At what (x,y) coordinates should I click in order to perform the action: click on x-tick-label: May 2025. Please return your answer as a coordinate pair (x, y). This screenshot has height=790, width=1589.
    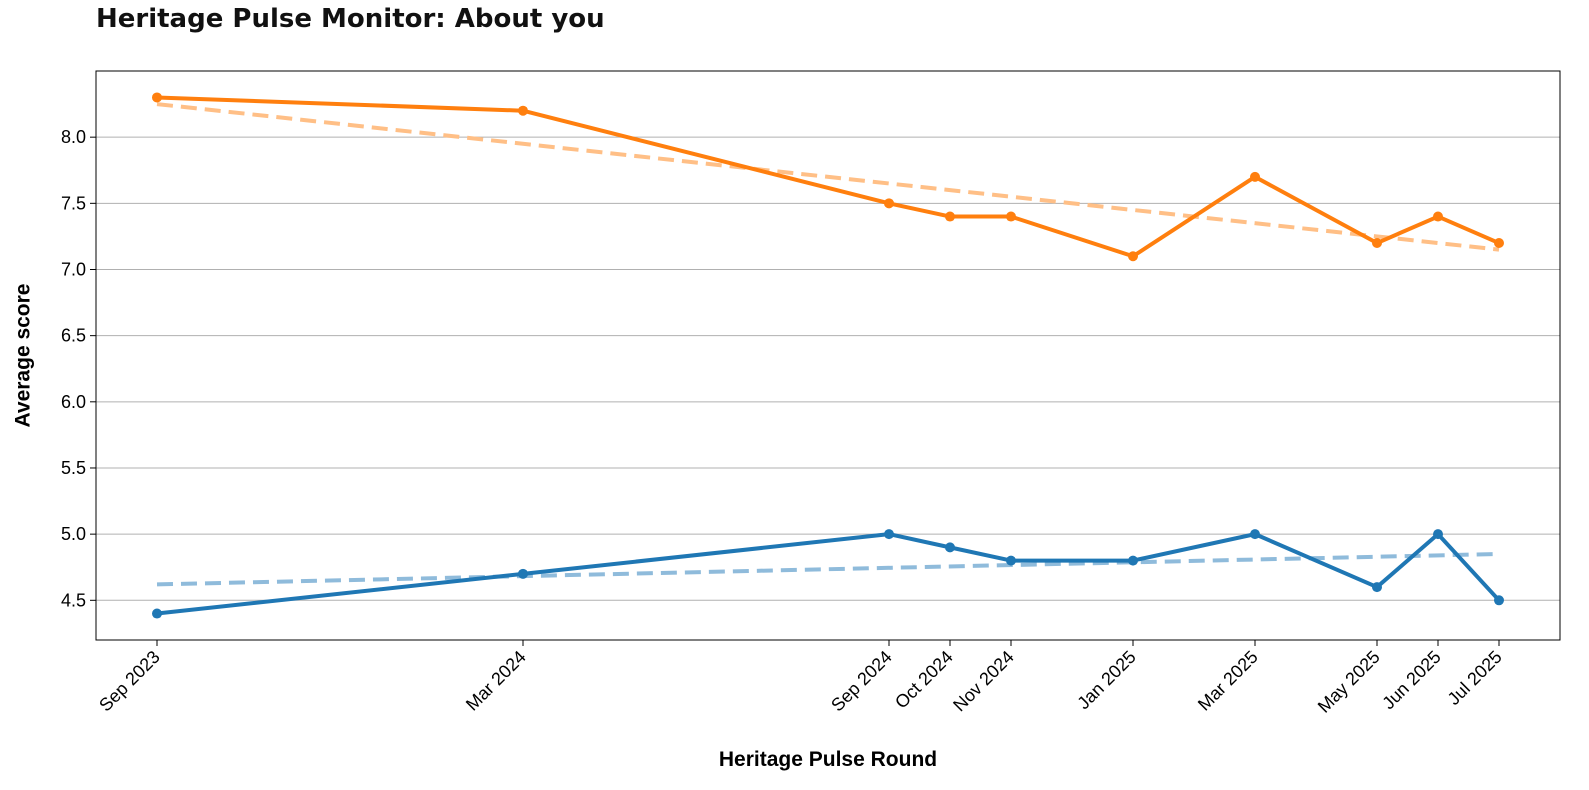
    Looking at the image, I should click on (1349, 682).